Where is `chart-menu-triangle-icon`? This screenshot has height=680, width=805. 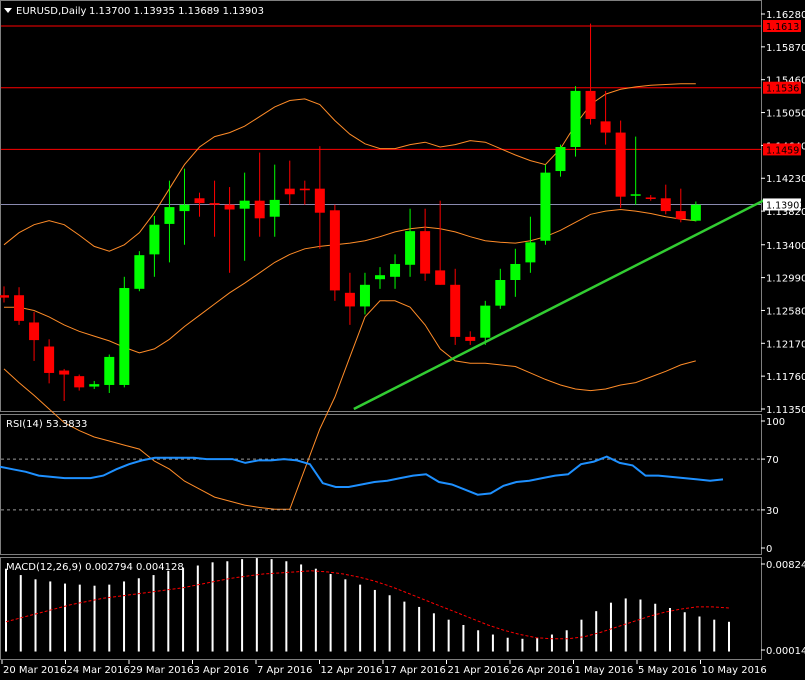 chart-menu-triangle-icon is located at coordinates (8, 10).